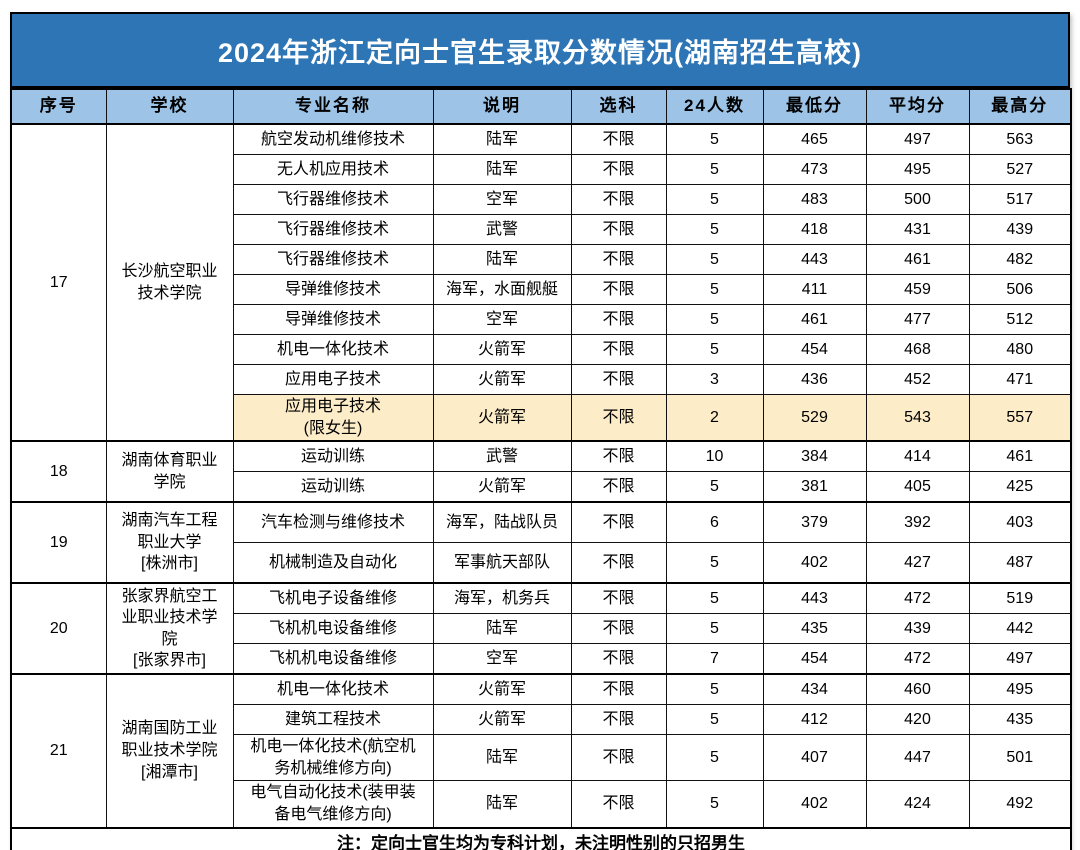 This screenshot has height=850, width=1080. I want to click on desc-cell: 军事航天部队, so click(502, 563).